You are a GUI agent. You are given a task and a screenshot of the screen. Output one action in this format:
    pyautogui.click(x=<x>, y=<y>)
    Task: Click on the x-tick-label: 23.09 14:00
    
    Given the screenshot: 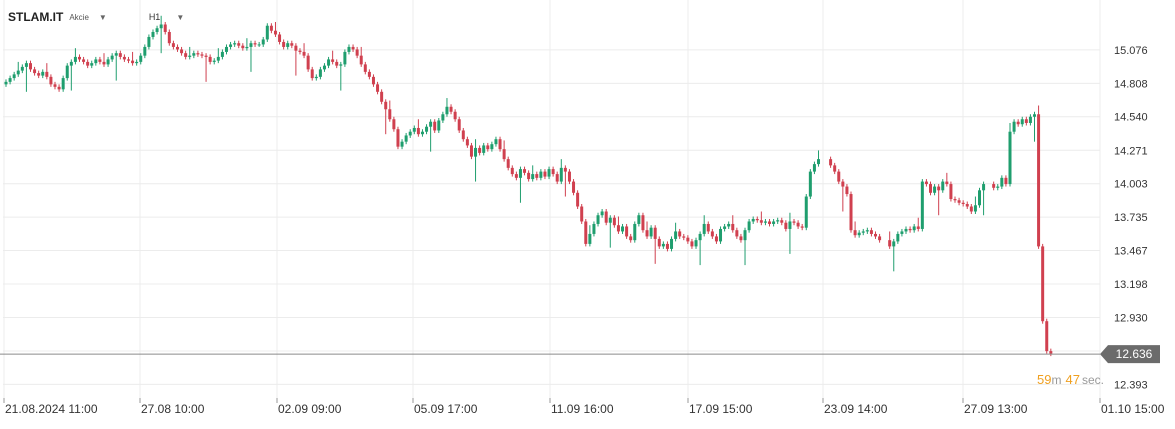 What is the action you would take?
    pyautogui.click(x=856, y=409)
    